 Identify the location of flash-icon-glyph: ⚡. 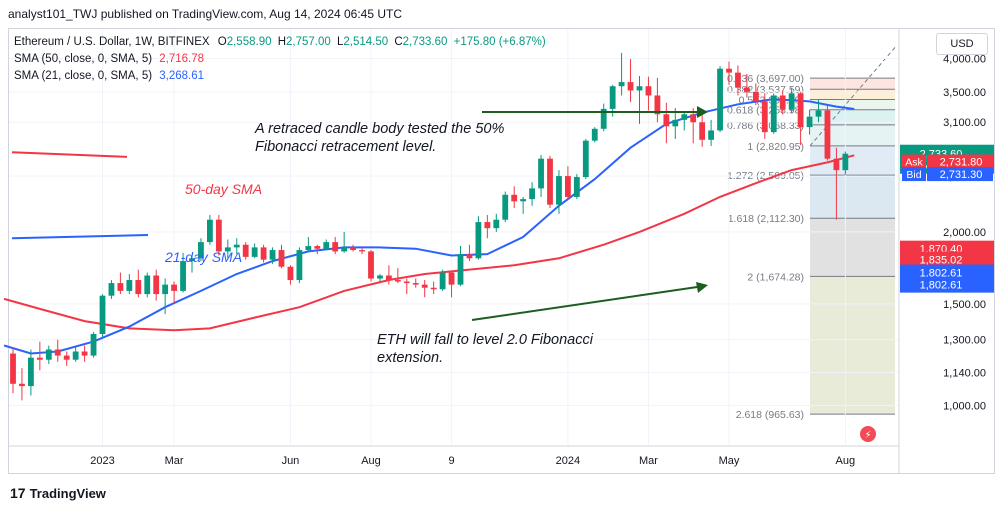
(867, 435).